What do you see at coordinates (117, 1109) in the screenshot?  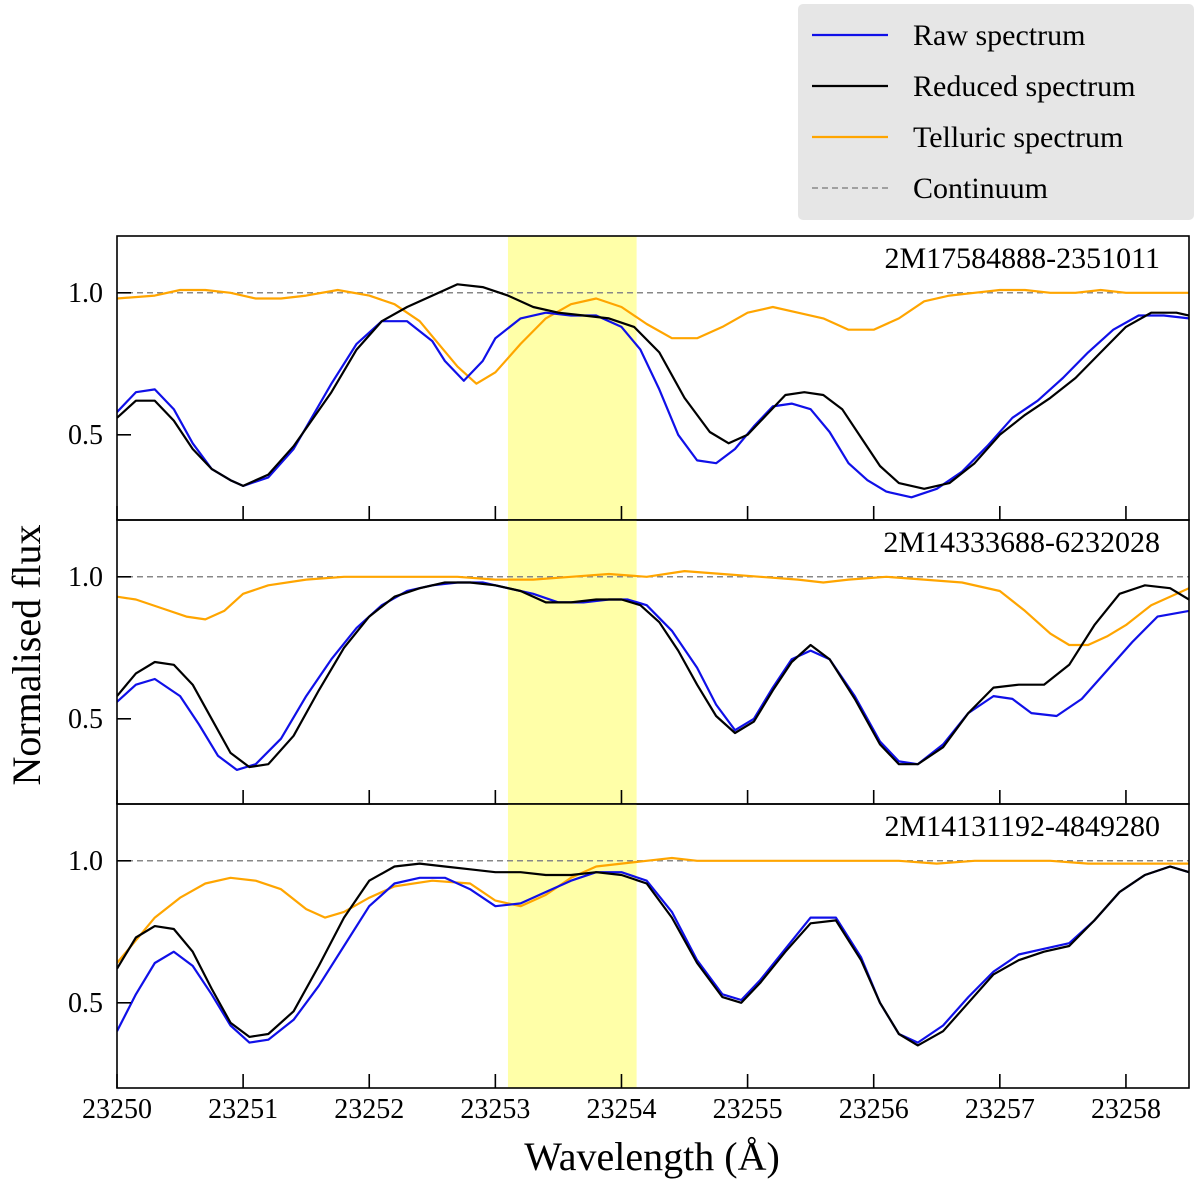 I see `x-tick-label: 23250` at bounding box center [117, 1109].